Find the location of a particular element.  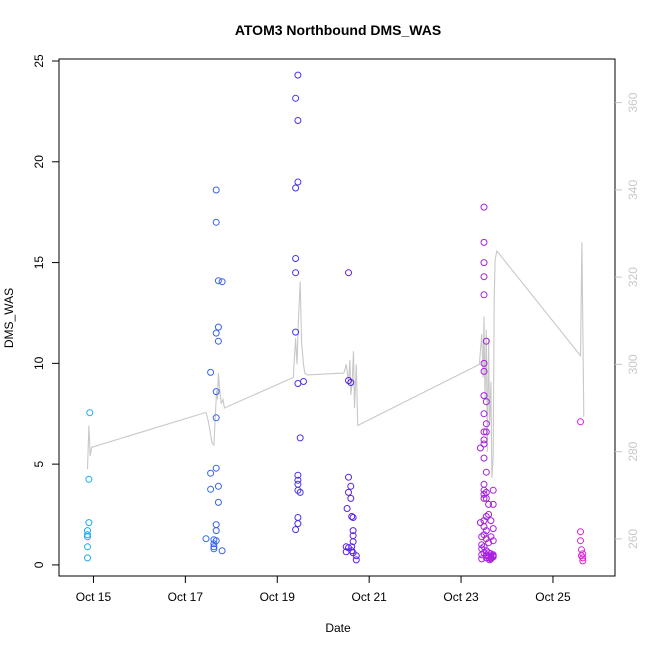

y-tick-label: 15 is located at coordinates (39, 263).